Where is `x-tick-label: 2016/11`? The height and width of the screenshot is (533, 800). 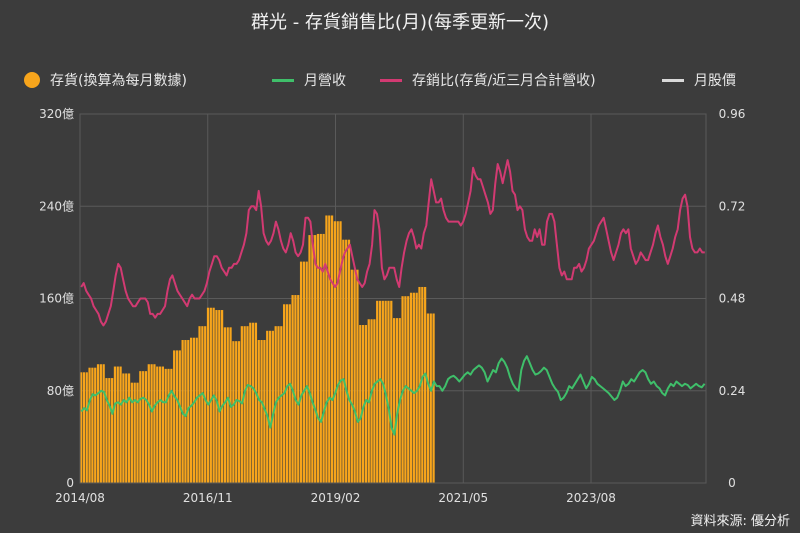
x-tick-label: 2016/11 is located at coordinates (208, 498).